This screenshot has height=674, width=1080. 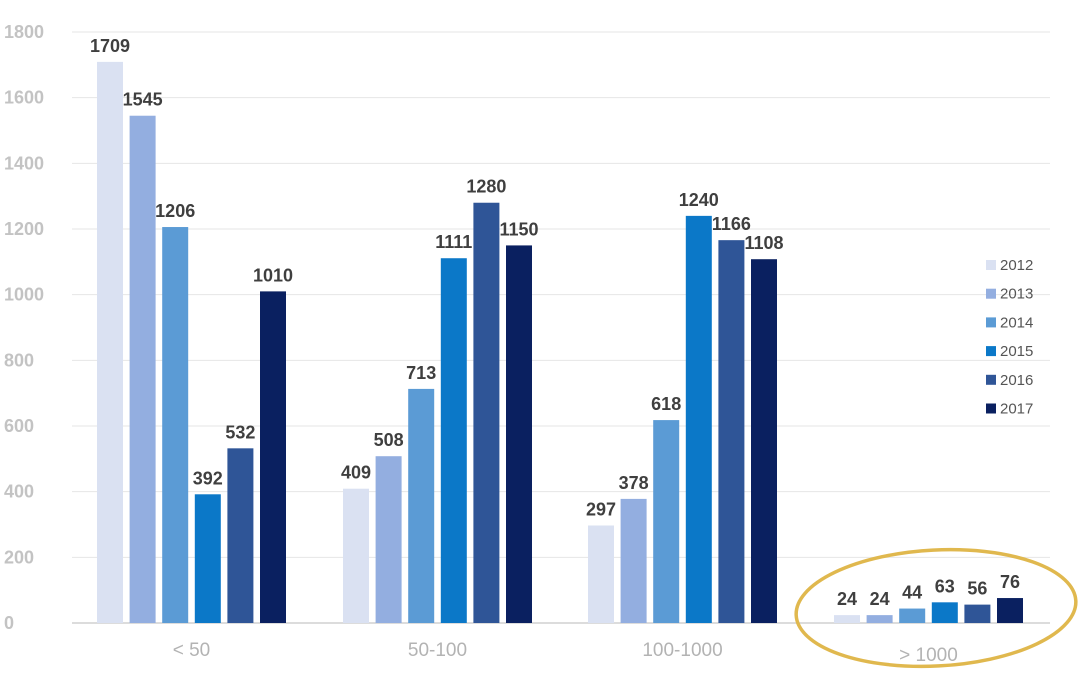 What do you see at coordinates (1009, 337) in the screenshot?
I see `legend: 2012 2013 2014 2015 2016 2017` at bounding box center [1009, 337].